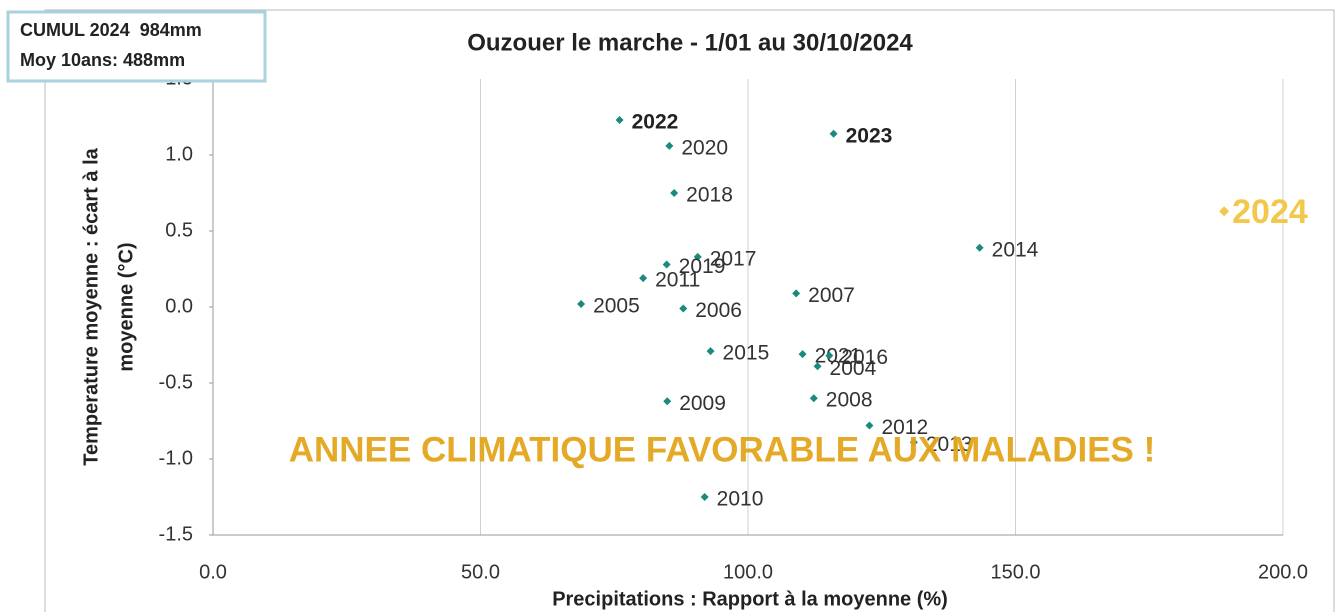  I want to click on point-label: 2011, so click(677, 280).